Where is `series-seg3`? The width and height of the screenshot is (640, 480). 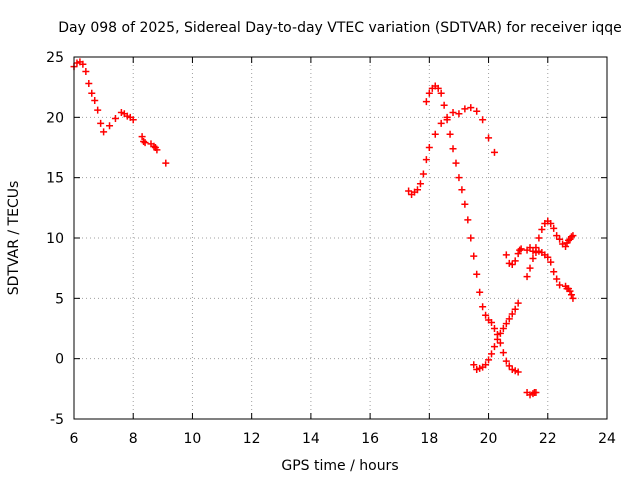
series-seg3 is located at coordinates (166, 163).